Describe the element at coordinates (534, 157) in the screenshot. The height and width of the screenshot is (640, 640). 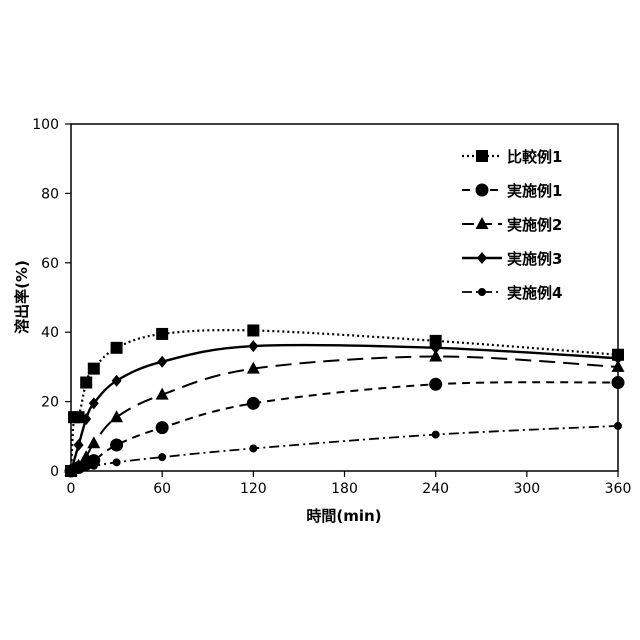
I see `legend-label-1: 比較例1` at that location.